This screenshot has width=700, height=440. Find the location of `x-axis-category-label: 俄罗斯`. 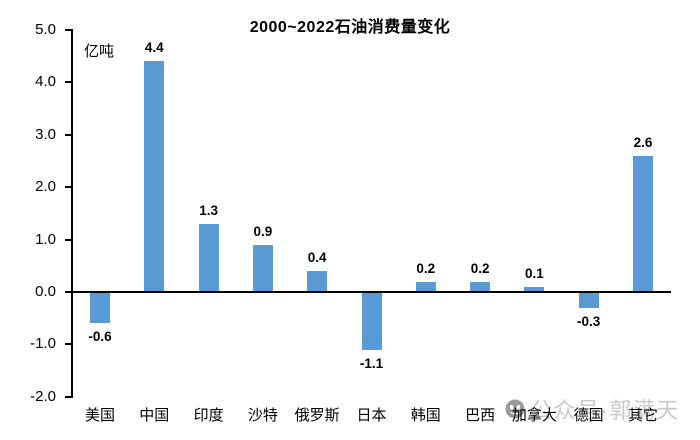

x-axis-category-label: 俄罗斯 is located at coordinates (317, 415).